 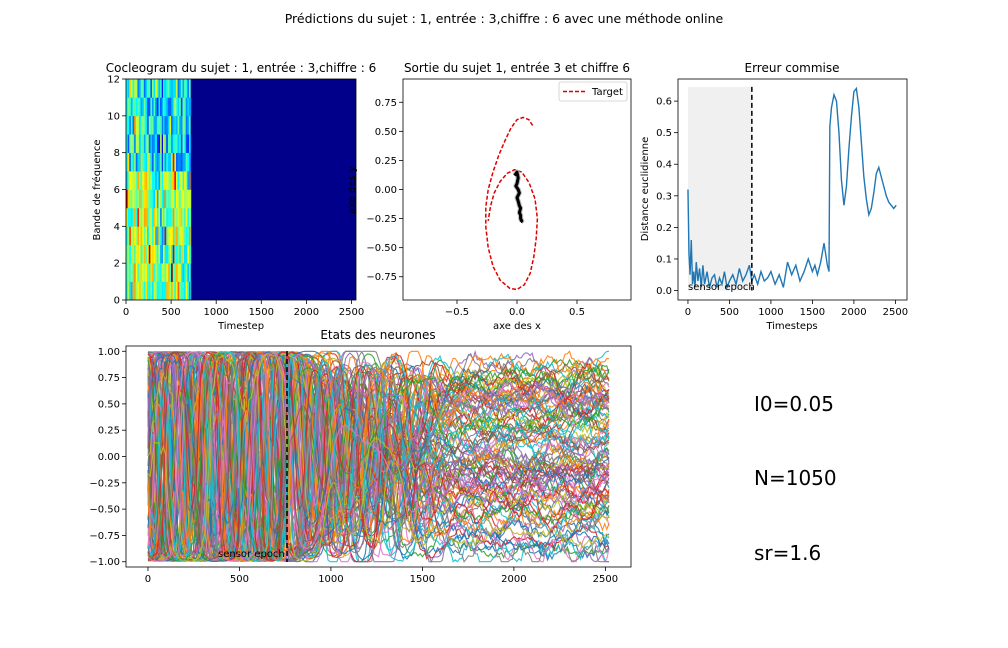 What do you see at coordinates (381, 277) in the screenshot?
I see `trajectory-y-tick-label: −0.75` at bounding box center [381, 277].